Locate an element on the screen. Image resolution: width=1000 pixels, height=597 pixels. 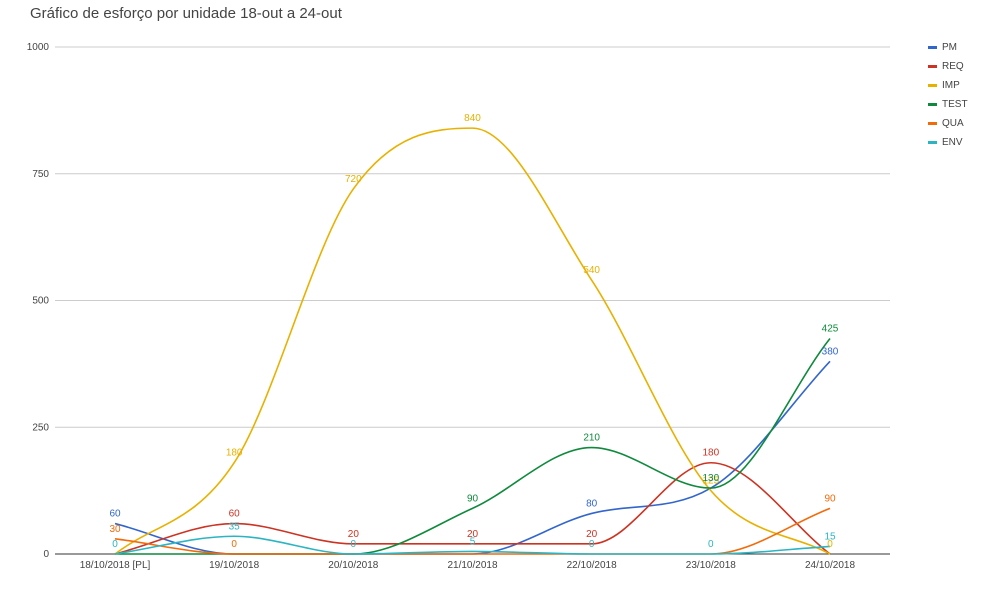
series-line-req is located at coordinates (472, 508).